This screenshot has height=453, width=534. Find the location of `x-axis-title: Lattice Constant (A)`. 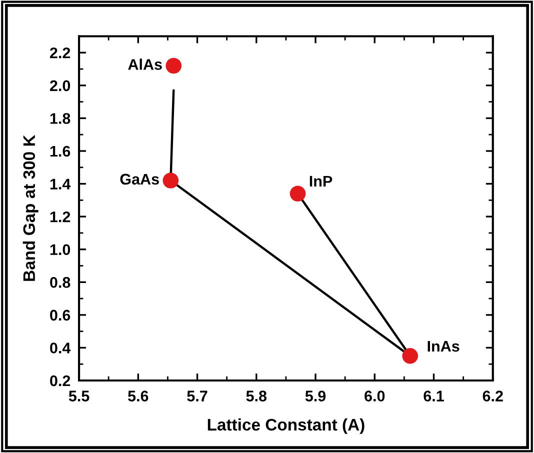

x-axis-title: Lattice Constant (A) is located at coordinates (286, 426).